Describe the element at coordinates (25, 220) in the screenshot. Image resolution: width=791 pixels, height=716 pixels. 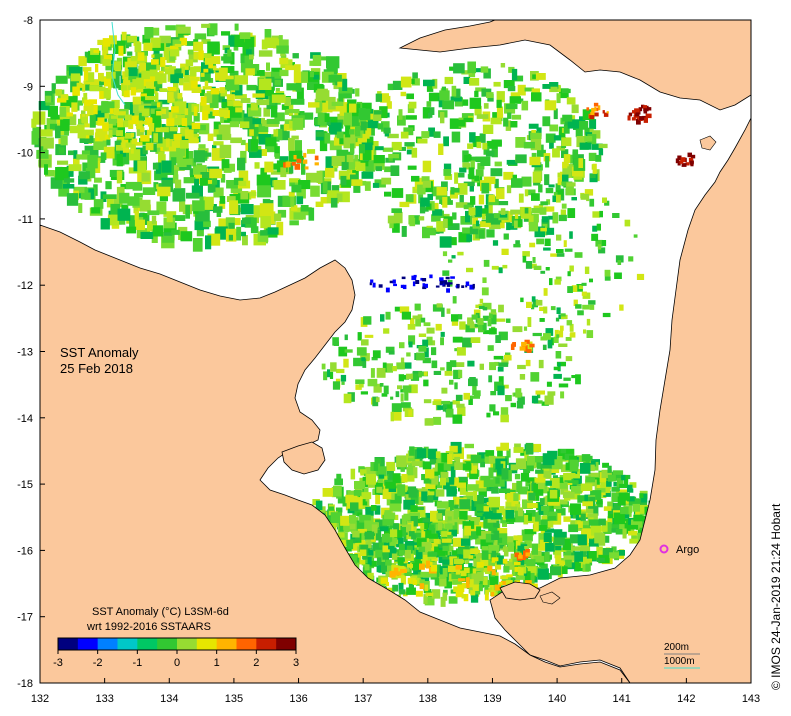
I see `y-tick-label: -11` at that location.